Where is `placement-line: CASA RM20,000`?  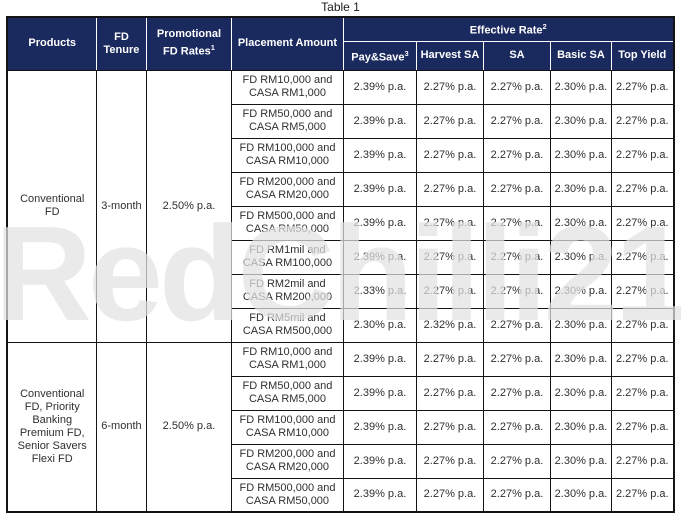 placement-line: CASA RM20,000 is located at coordinates (287, 195).